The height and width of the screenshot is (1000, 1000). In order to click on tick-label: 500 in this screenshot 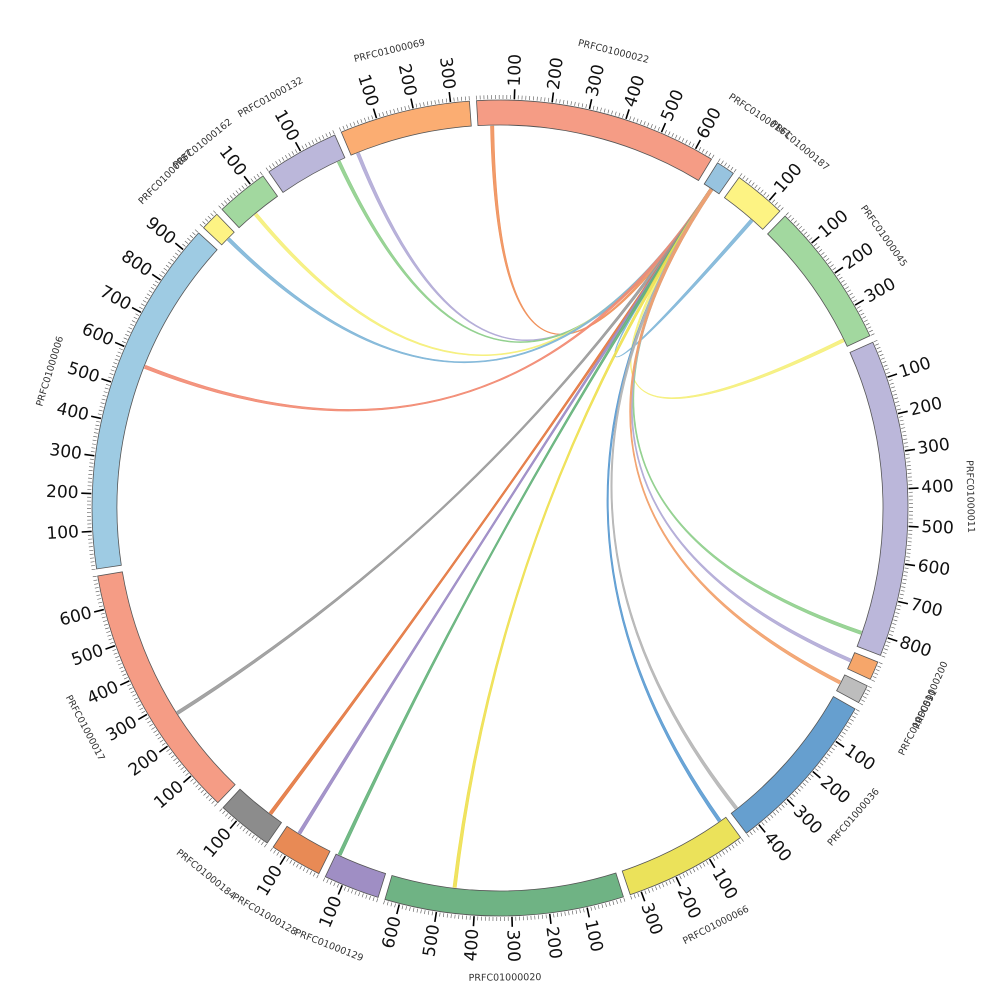, I will do `click(937, 527)`.